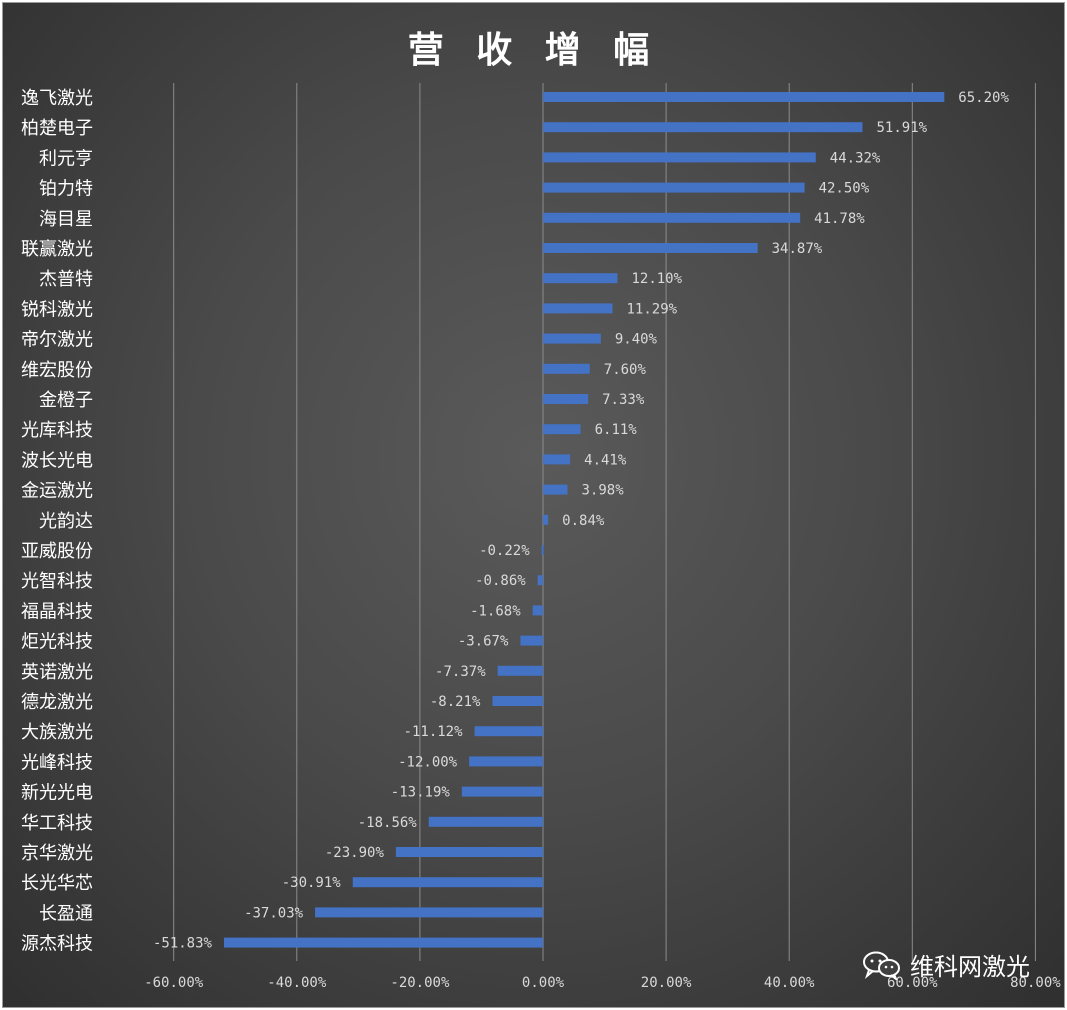 Image resolution: width=1067 pixels, height=1010 pixels. I want to click on data-label: 51.91%, so click(902, 128).